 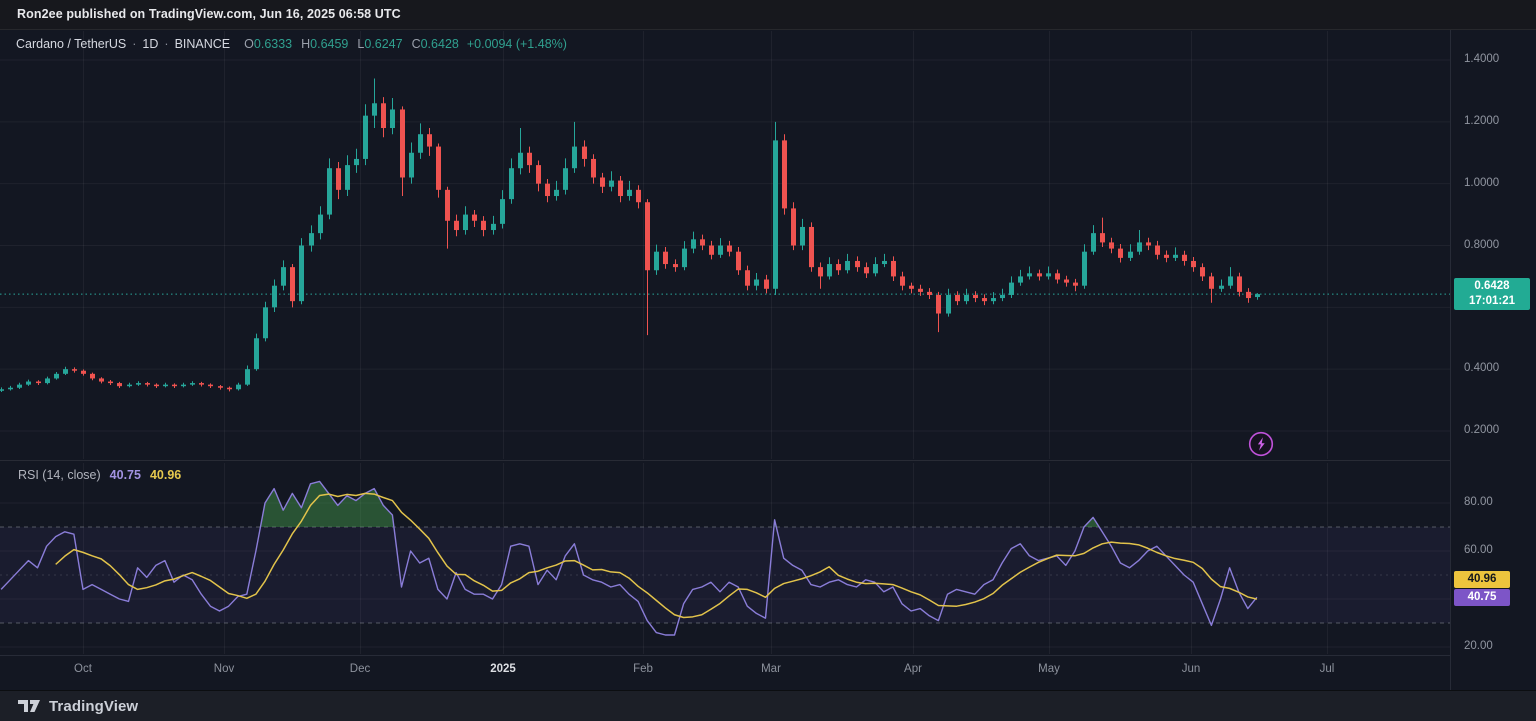 What do you see at coordinates (94, 706) in the screenshot?
I see `tradingview-brand: TradingView` at bounding box center [94, 706].